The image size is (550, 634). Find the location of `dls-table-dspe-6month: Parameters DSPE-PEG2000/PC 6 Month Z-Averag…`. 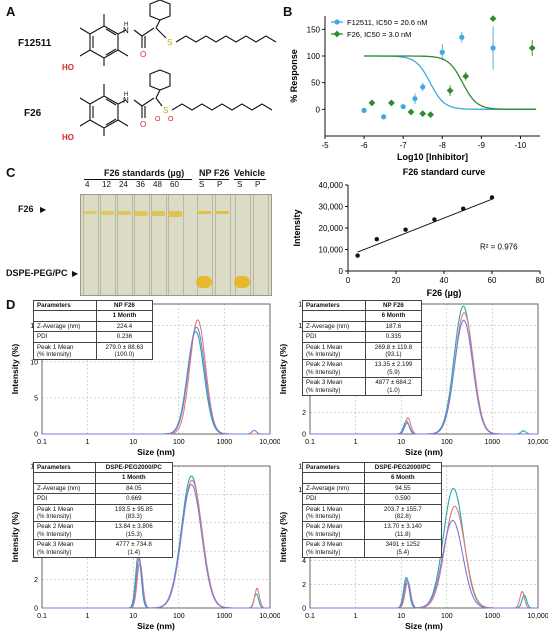

dls-table-dspe-6month: Parameters DSPE-PEG2000/PC 6 Month Z-Averag… is located at coordinates (372, 510).